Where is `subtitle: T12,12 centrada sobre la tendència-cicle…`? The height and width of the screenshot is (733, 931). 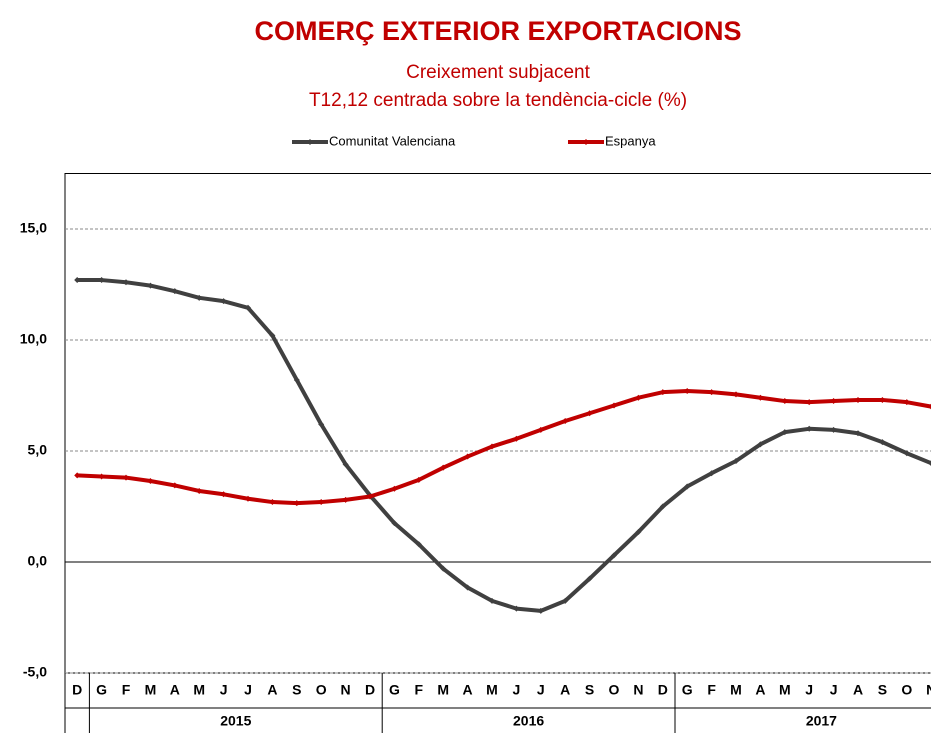 subtitle: T12,12 centrada sobre la tendència-cicle… is located at coordinates (498, 100).